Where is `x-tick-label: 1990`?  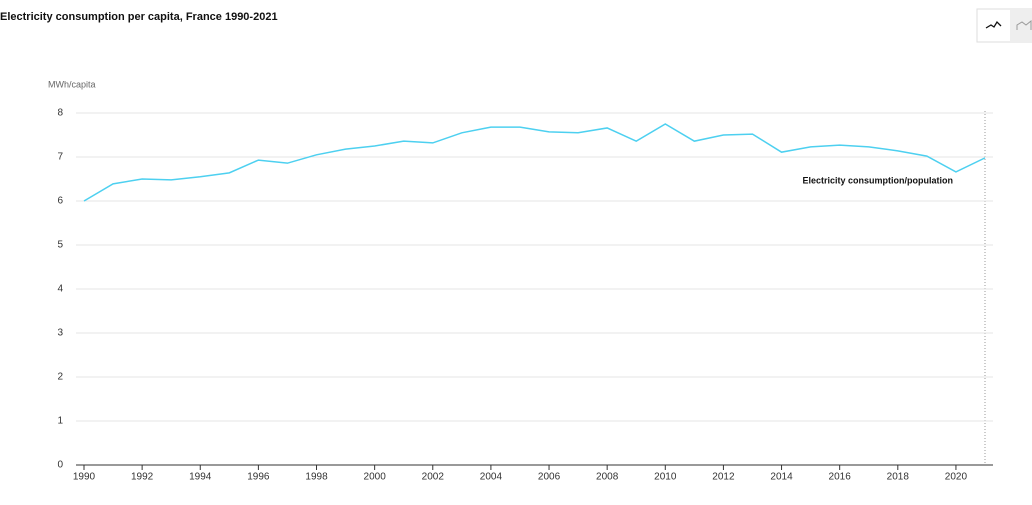
x-tick-label: 1990 is located at coordinates (84, 477).